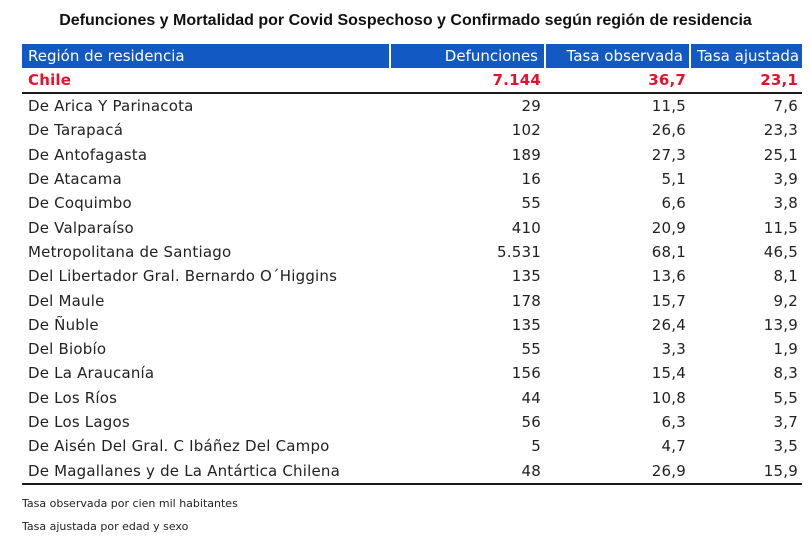  What do you see at coordinates (673, 349) in the screenshot?
I see `cell-tasa-observada: 3,3` at bounding box center [673, 349].